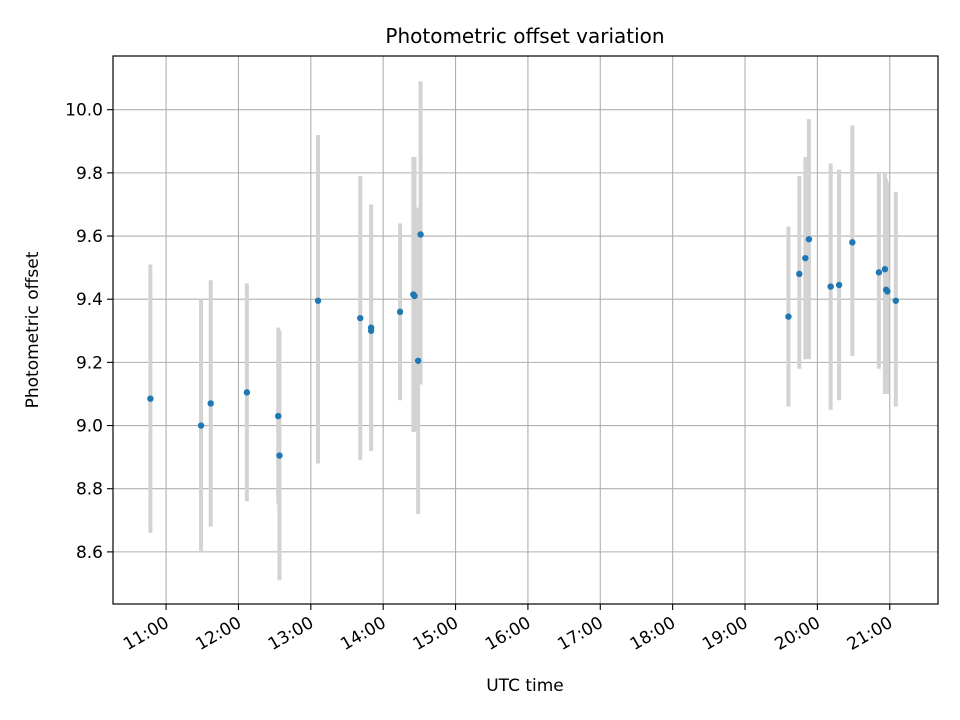 The image size is (960, 720). I want to click on y-tick-label: 9.6, so click(89, 237).